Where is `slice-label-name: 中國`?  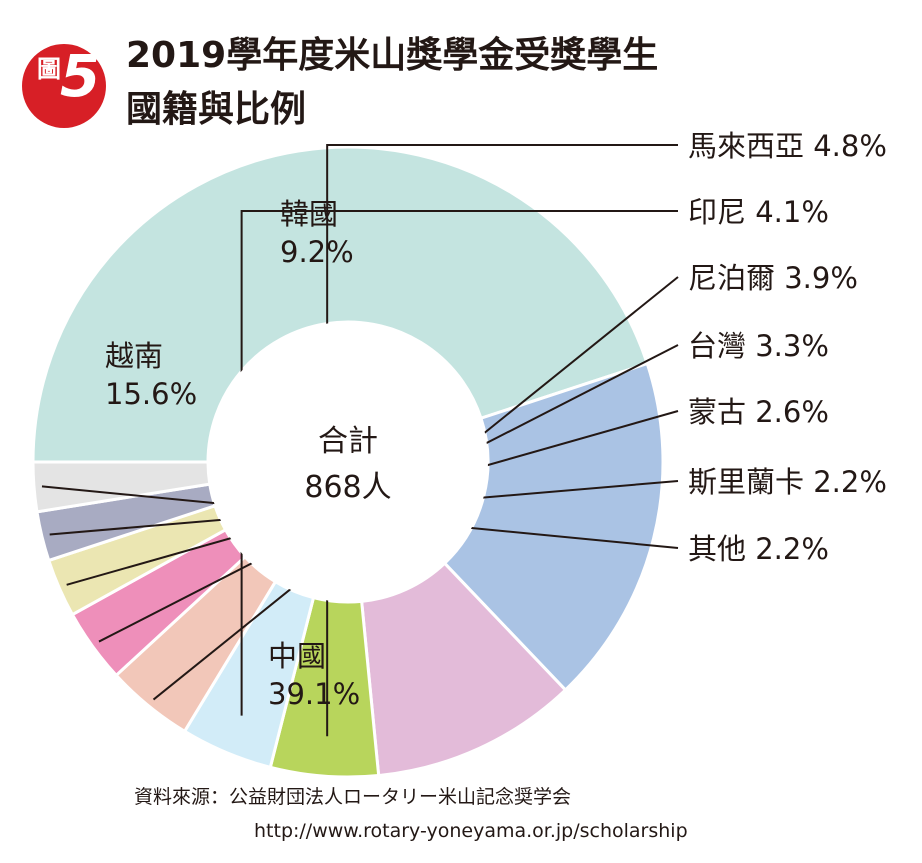 slice-label-name: 中國 is located at coordinates (297, 656).